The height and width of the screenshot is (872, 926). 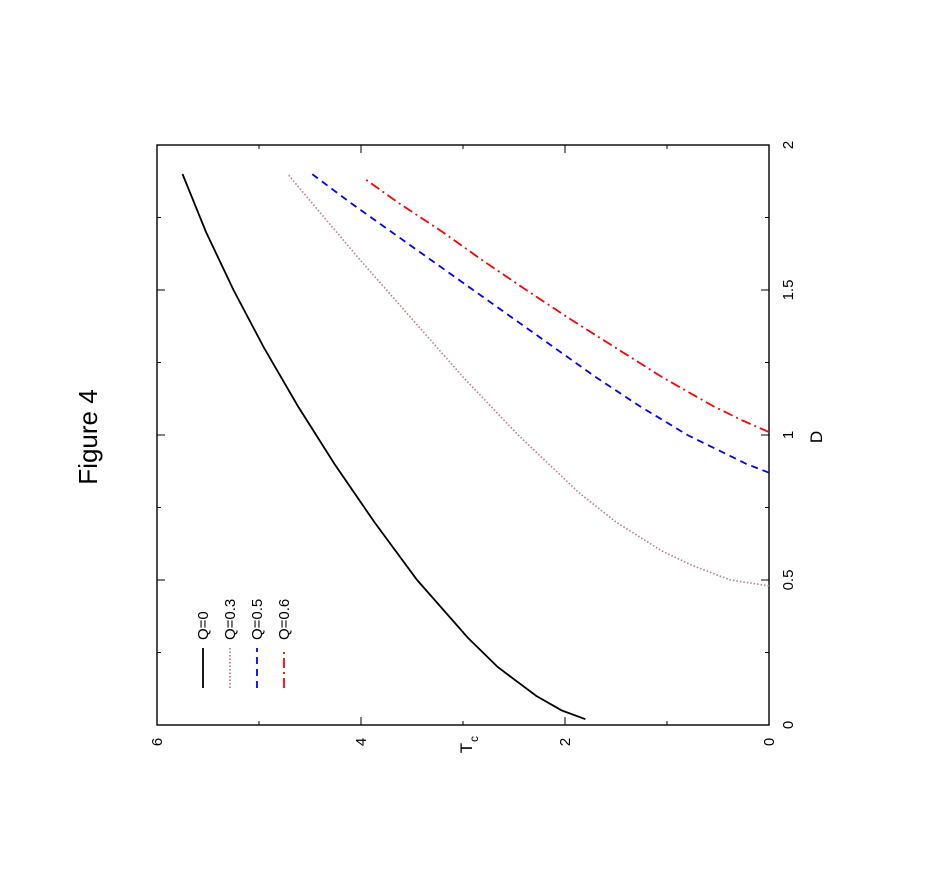 What do you see at coordinates (769, 742) in the screenshot?
I see `y-tick-label: 0` at bounding box center [769, 742].